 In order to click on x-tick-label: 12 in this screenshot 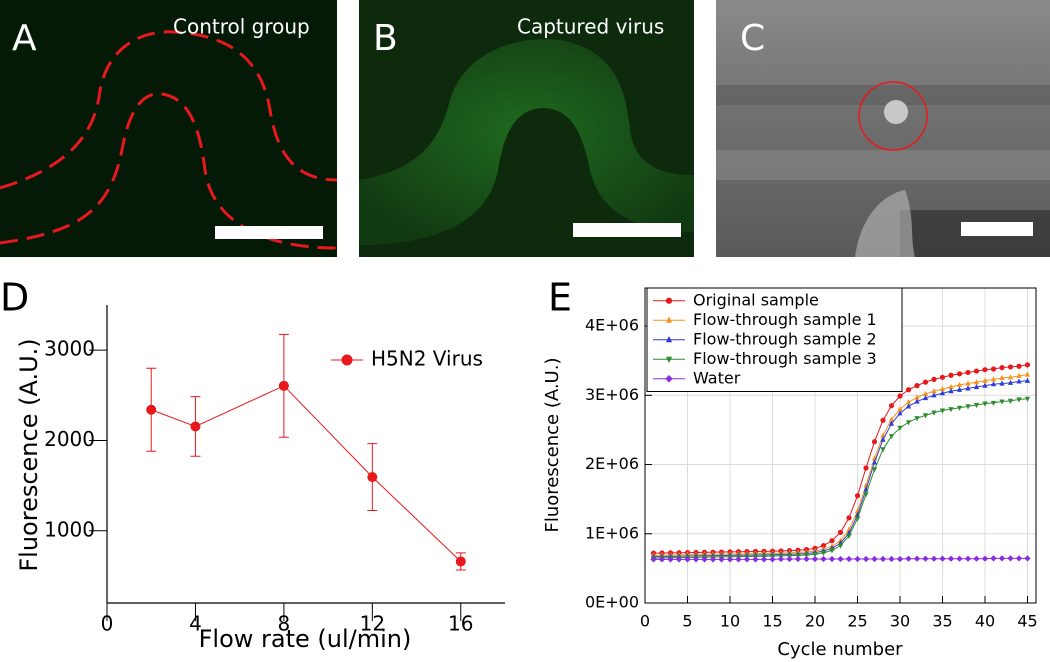, I will do `click(372, 624)`.